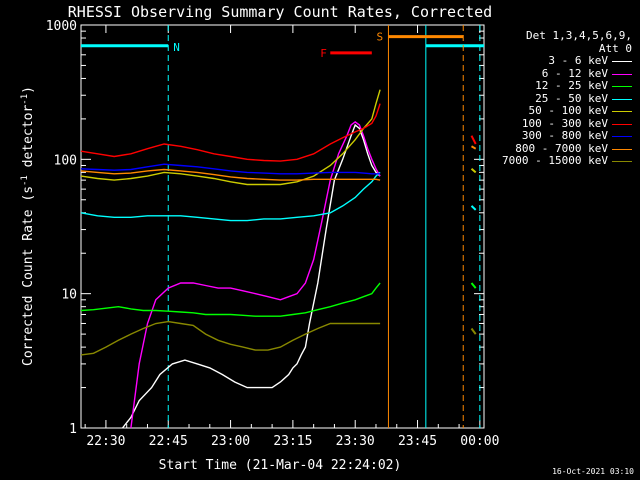 This screenshot has height=480, width=640. What do you see at coordinates (73, 429) in the screenshot?
I see `y-tick-label: 1` at bounding box center [73, 429].